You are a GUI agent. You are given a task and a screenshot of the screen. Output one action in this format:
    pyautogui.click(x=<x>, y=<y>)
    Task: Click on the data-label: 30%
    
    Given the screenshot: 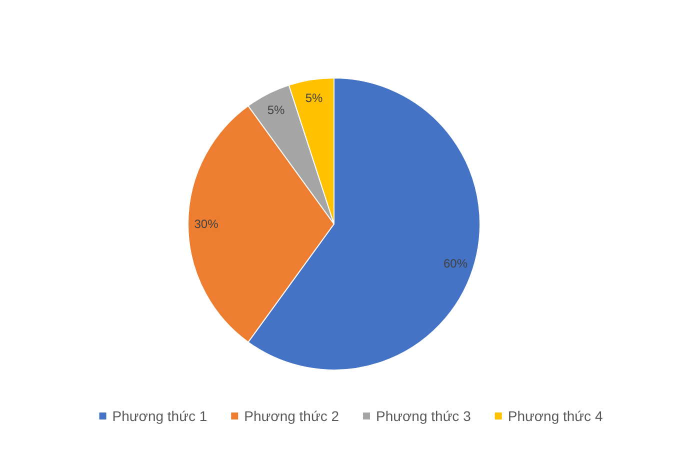 What is the action you would take?
    pyautogui.click(x=206, y=224)
    